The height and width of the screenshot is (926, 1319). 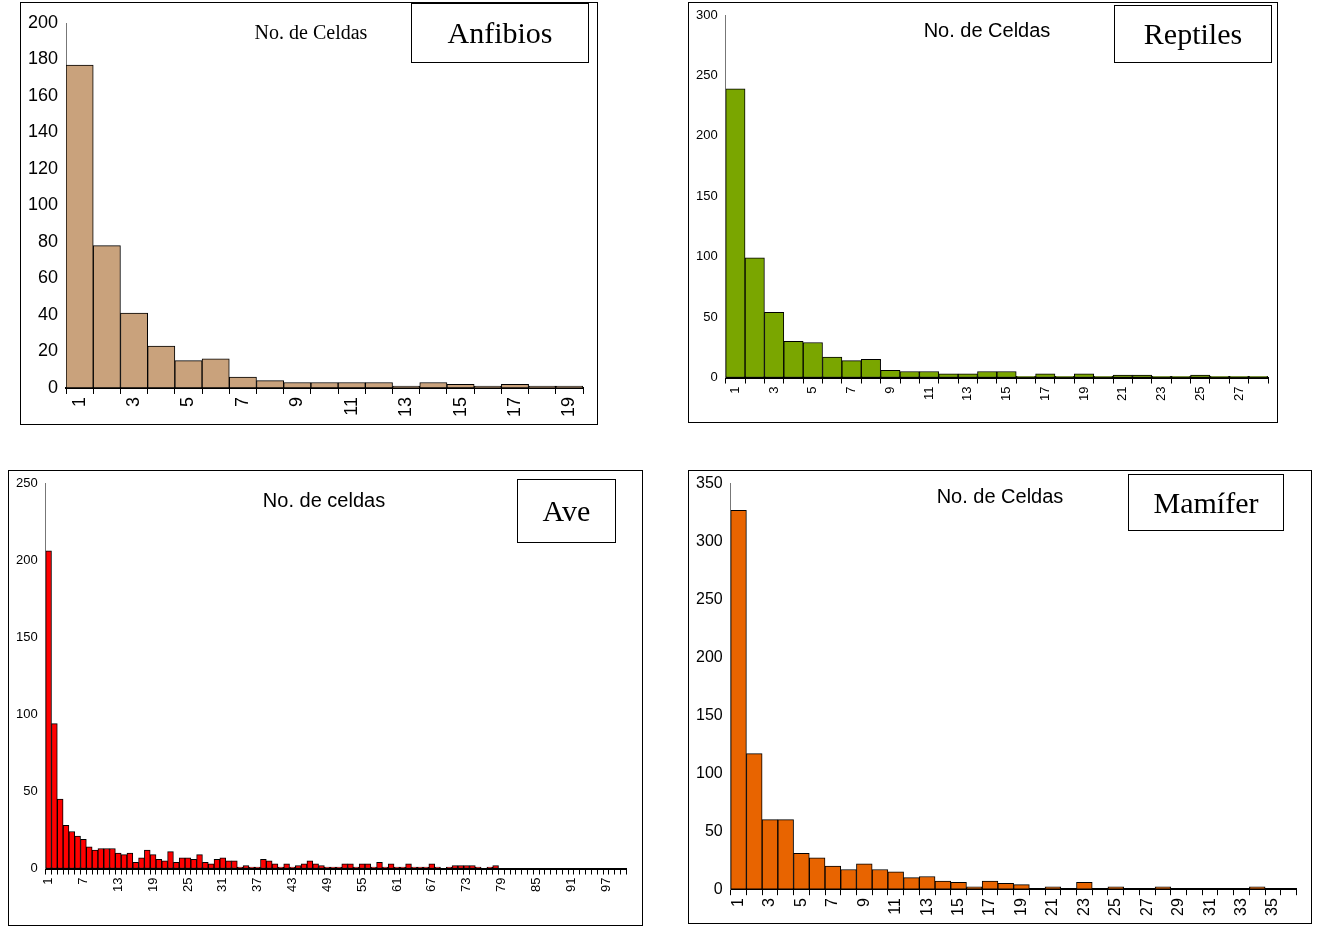 What do you see at coordinates (500, 885) in the screenshot?
I see `x-tick-label: 79` at bounding box center [500, 885].